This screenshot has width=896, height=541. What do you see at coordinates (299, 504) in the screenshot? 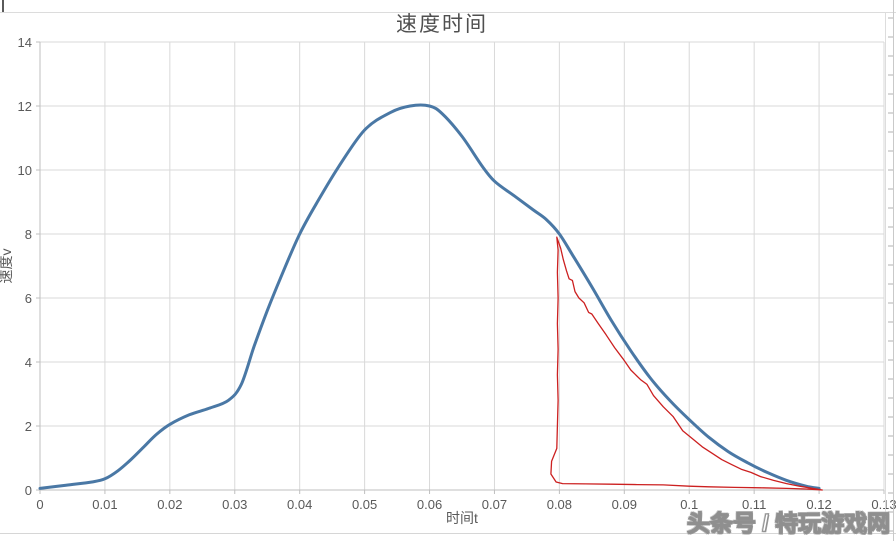
I see `x-tick-label: 0.04` at bounding box center [299, 504].